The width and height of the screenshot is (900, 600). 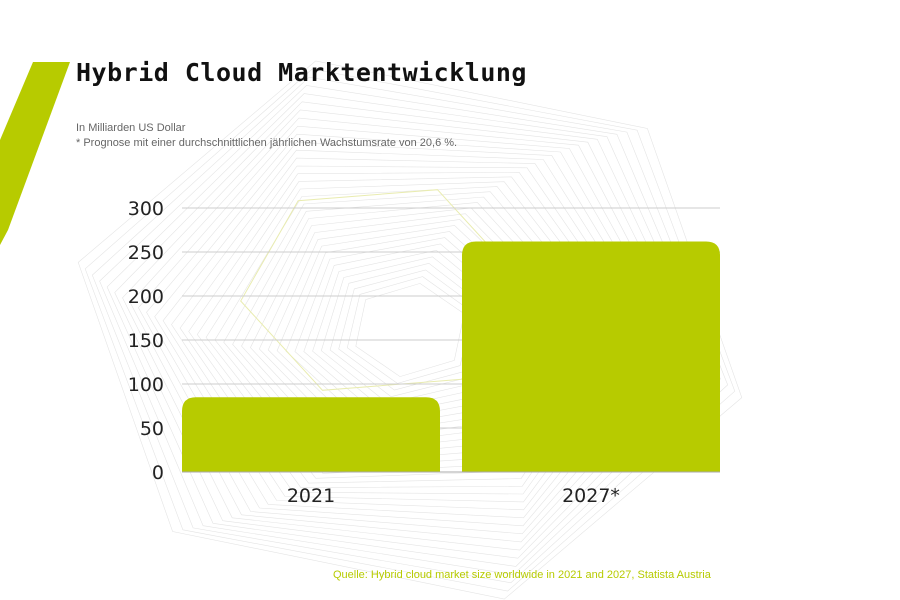 What do you see at coordinates (453, 496) in the screenshot?
I see `x-axis-ticks: 2021 2027*` at bounding box center [453, 496].